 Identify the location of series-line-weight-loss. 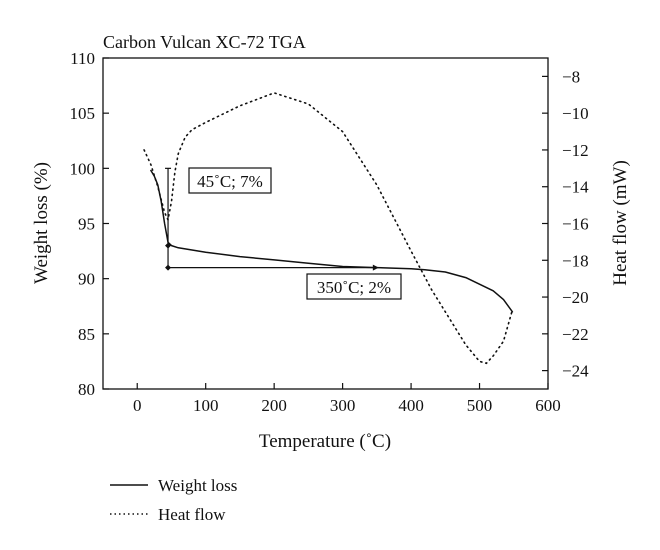
(332, 241).